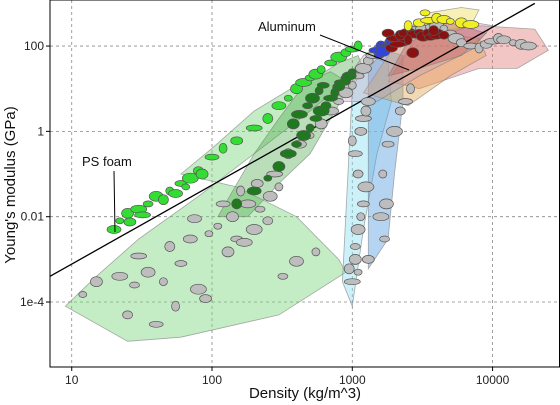 This screenshot has height=405, width=560. I want to click on y-tick-label: 100, so click(34, 46).